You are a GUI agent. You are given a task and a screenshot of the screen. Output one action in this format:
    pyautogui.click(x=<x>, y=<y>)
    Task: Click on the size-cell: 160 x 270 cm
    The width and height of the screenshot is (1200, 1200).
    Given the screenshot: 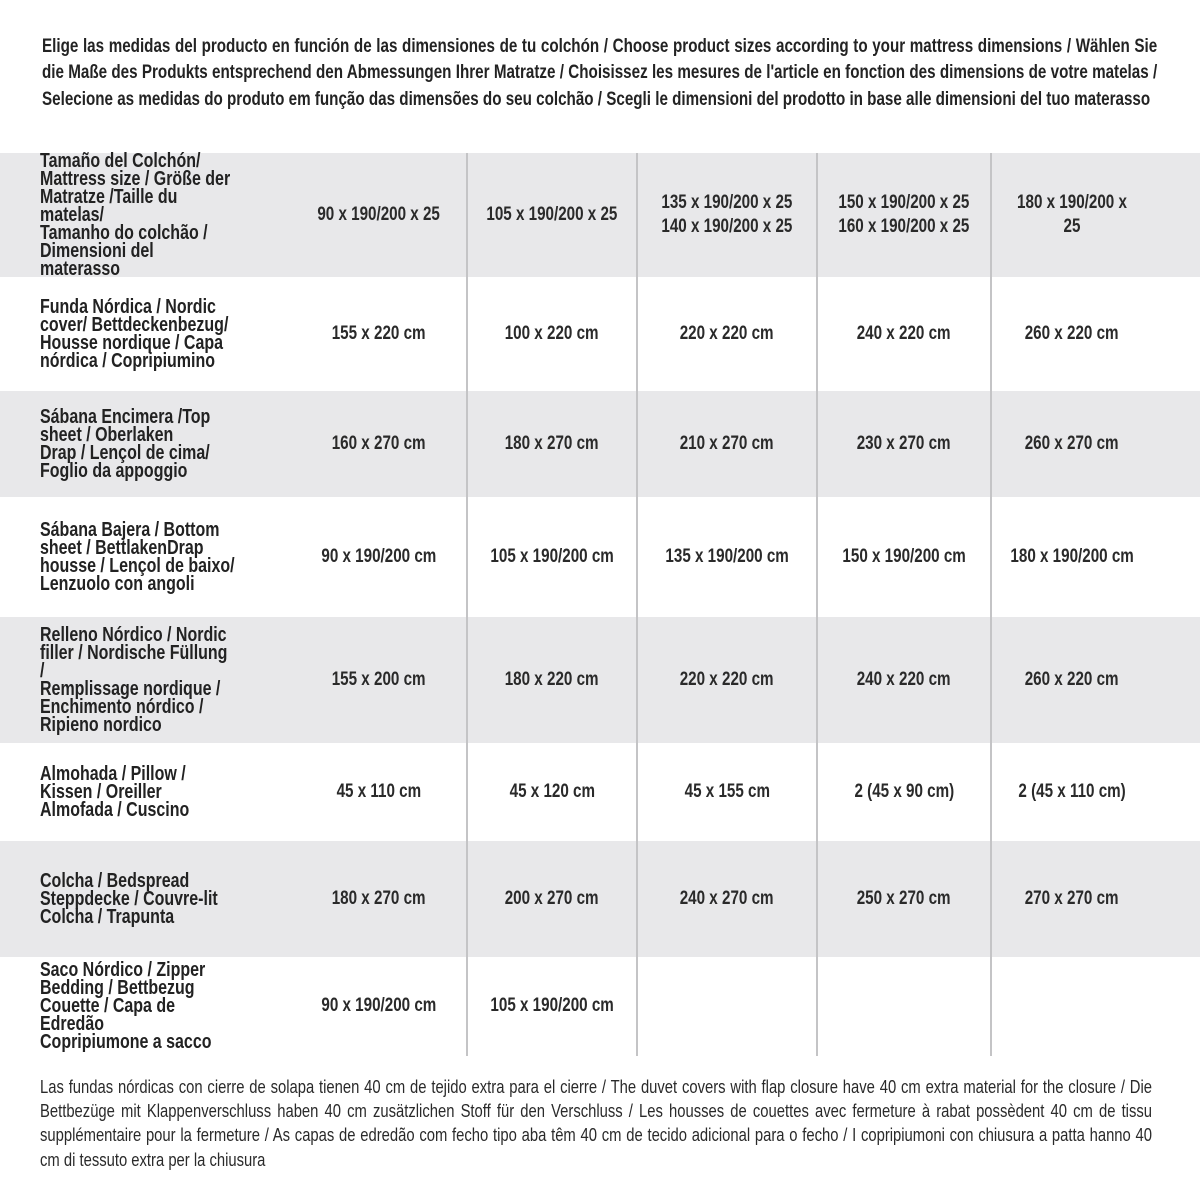 What is the action you would take?
    pyautogui.click(x=378, y=444)
    